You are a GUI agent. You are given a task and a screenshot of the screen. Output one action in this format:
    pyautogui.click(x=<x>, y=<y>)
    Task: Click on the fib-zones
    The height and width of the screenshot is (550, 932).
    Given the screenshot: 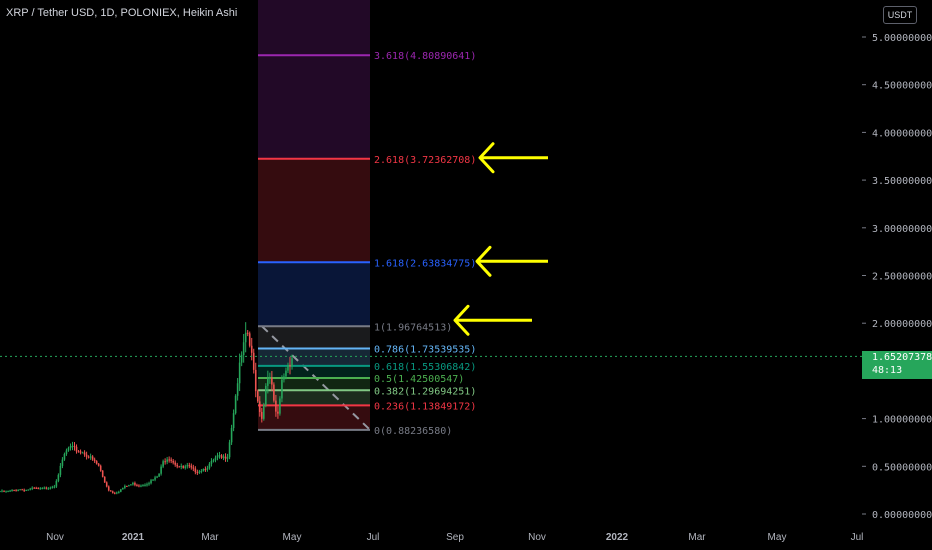 What is the action you would take?
    pyautogui.click(x=314, y=215)
    